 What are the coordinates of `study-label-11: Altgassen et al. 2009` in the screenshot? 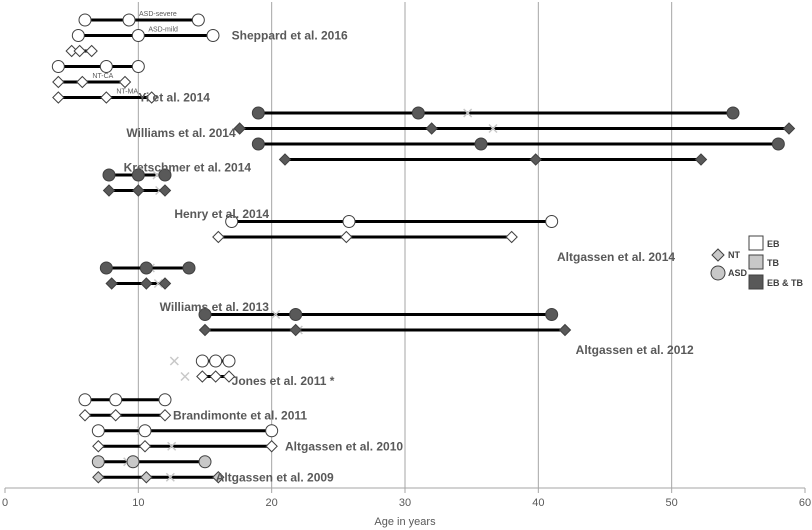 It's located at (275, 477).